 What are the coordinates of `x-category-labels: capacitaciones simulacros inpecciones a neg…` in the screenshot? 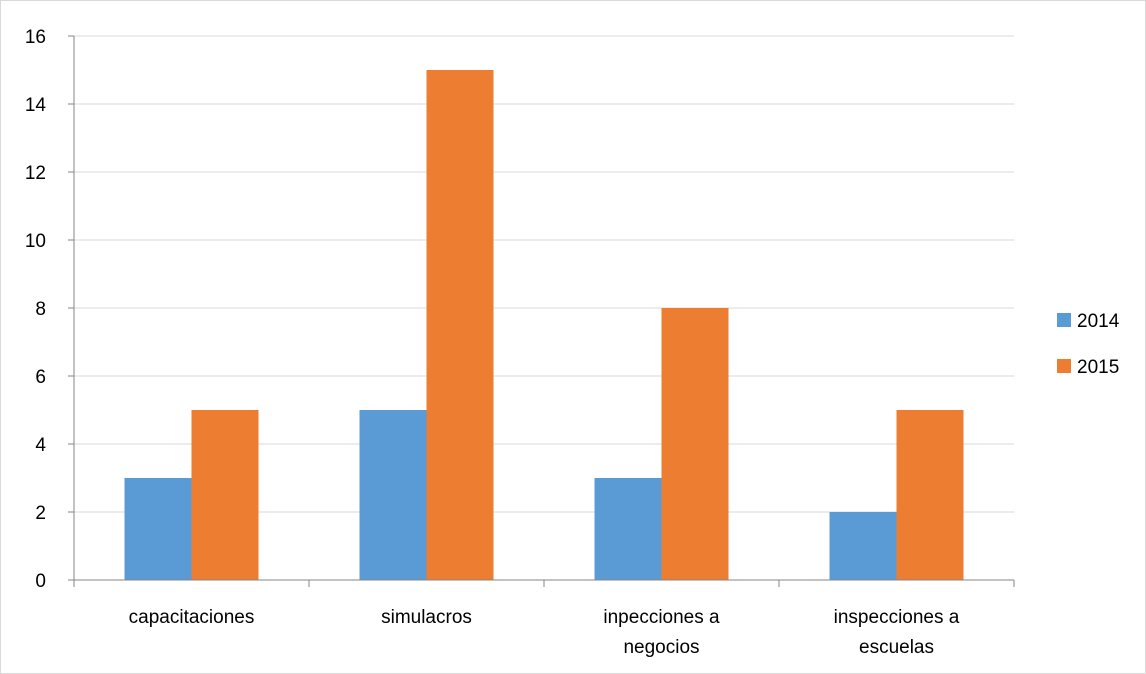 It's located at (544, 632).